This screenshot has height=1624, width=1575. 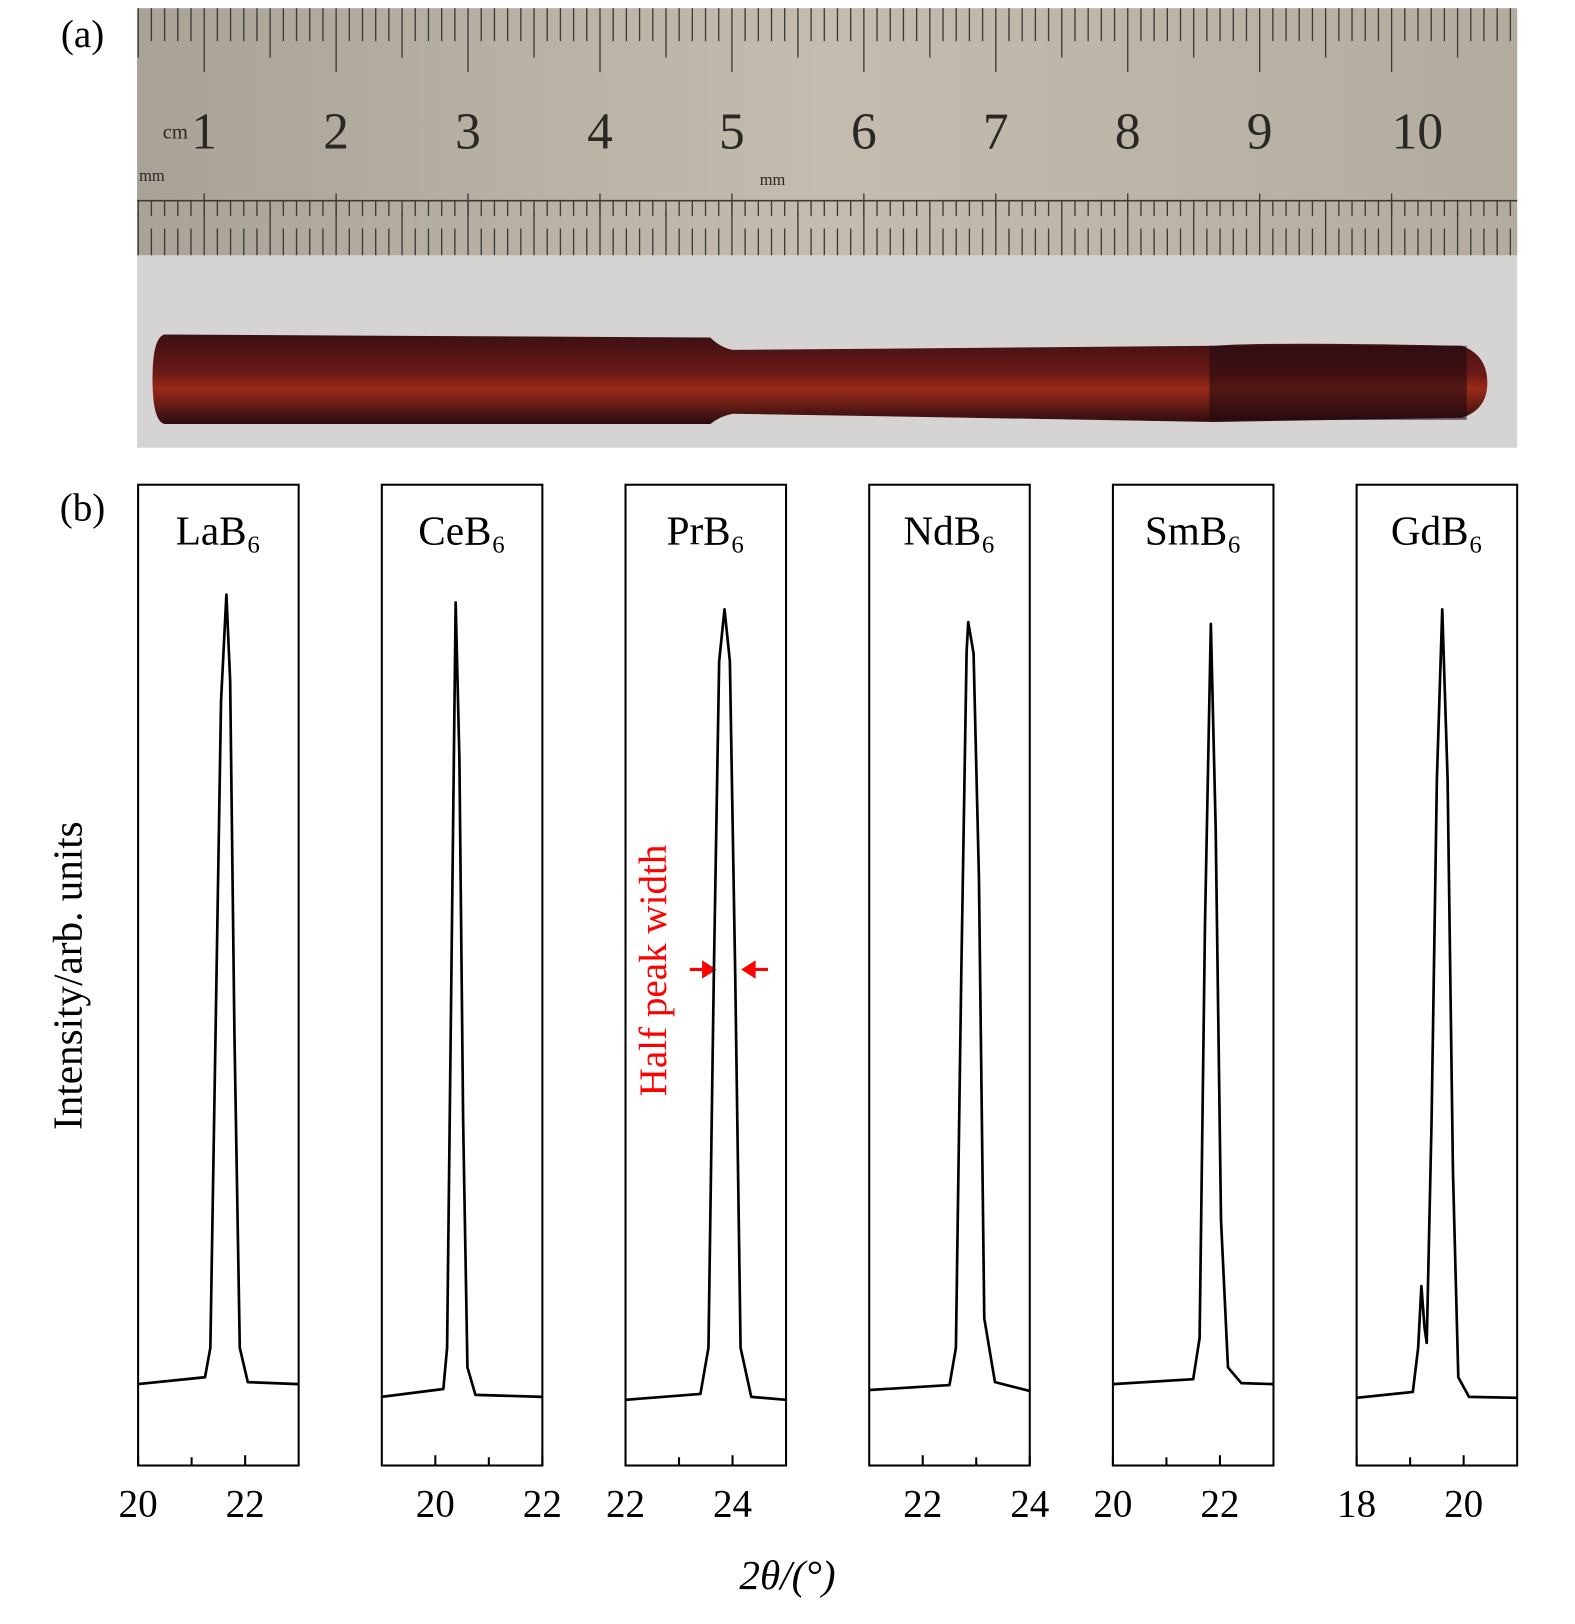 I want to click on arrows, so click(x=728, y=969).